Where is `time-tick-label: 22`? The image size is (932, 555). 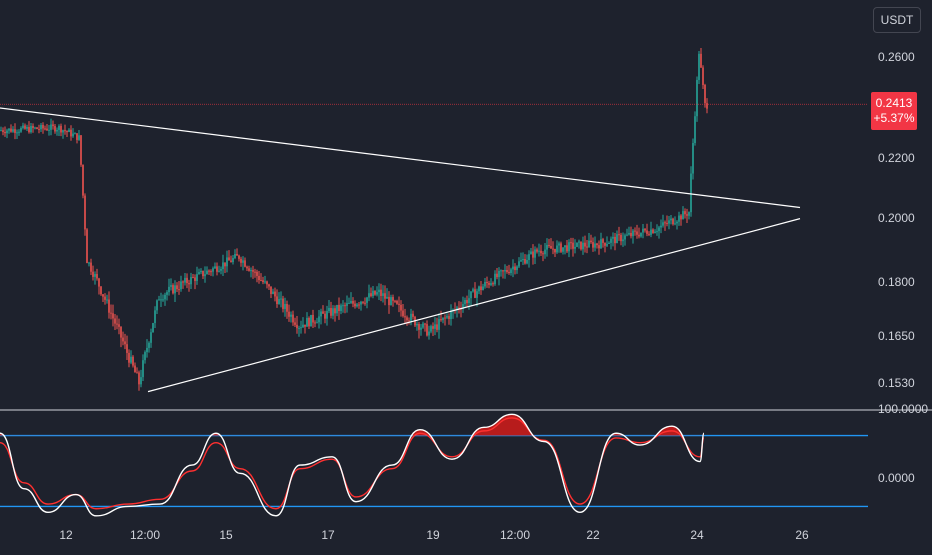
time-tick-label: 22 is located at coordinates (593, 535).